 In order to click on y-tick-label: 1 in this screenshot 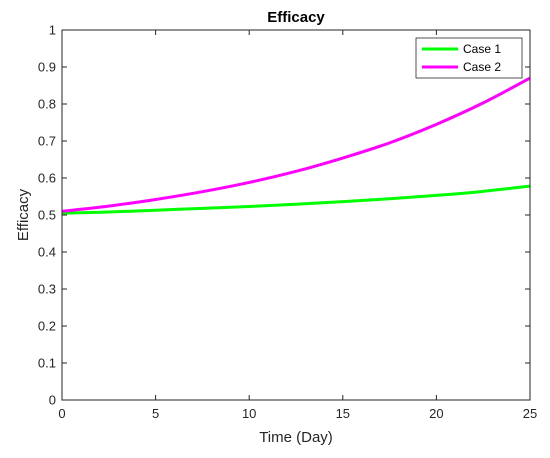, I will do `click(52, 30)`.